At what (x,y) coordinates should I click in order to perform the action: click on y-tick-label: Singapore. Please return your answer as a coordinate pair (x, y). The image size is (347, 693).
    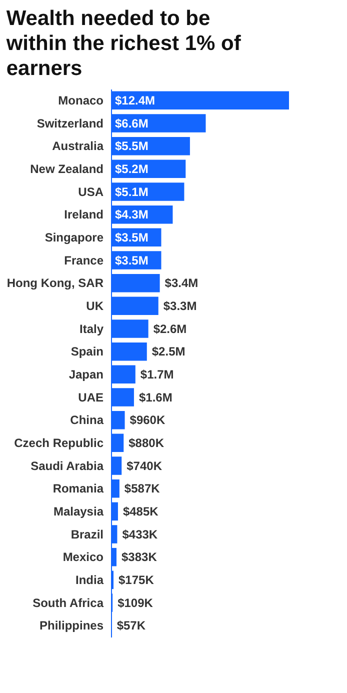
    Looking at the image, I should click on (74, 237).